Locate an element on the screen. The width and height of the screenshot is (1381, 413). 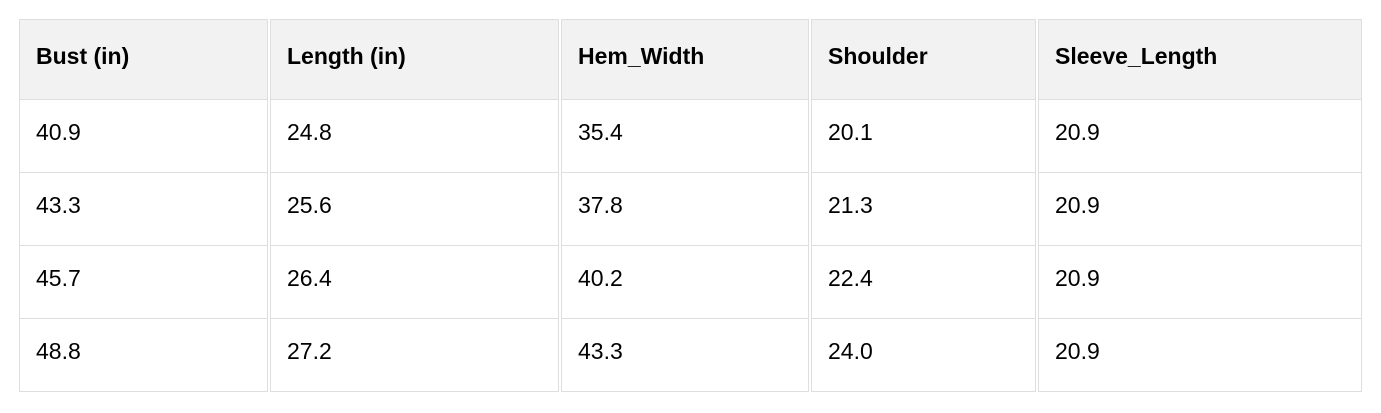
table-cell: 25.6 is located at coordinates (414, 209).